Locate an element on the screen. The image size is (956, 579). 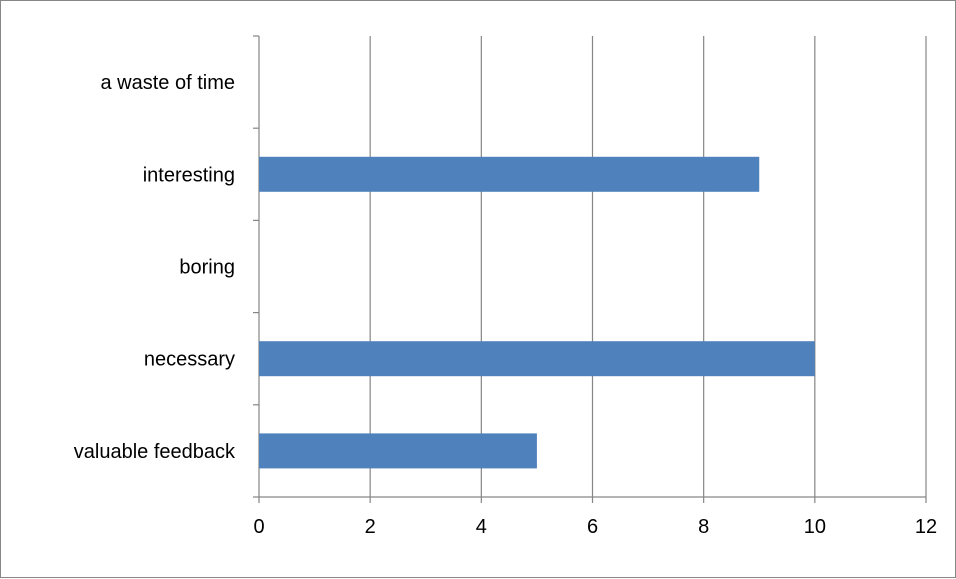
x-tick-label-2: 4 is located at coordinates (481, 527).